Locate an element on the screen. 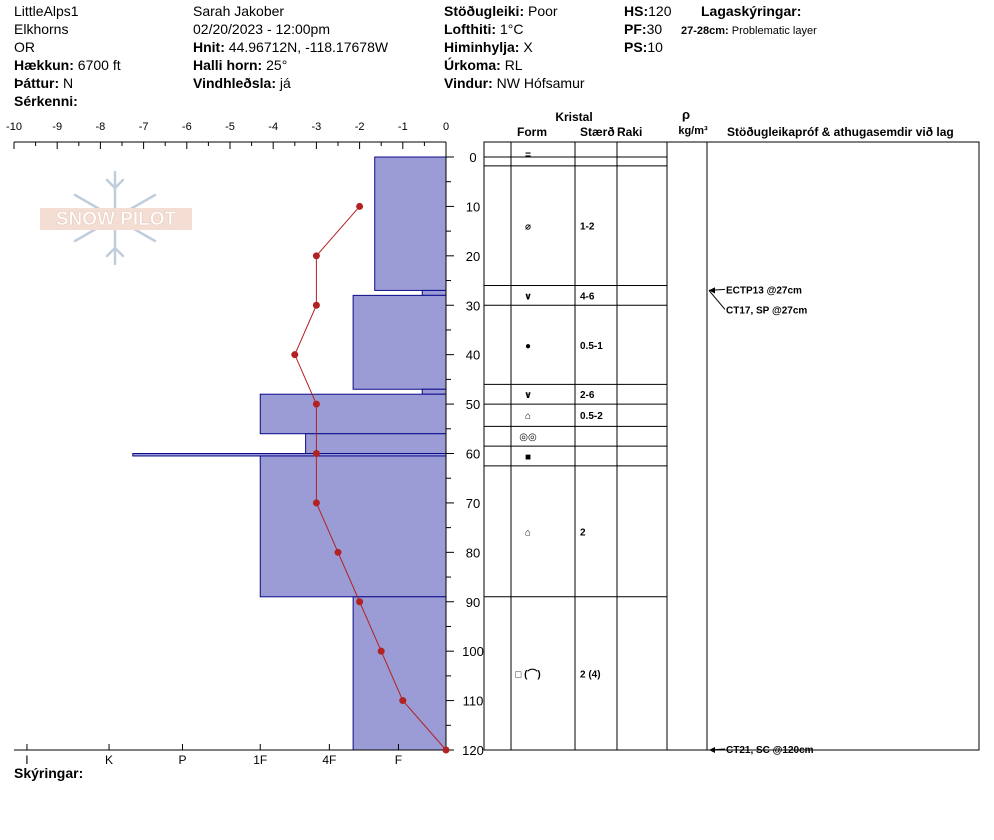  coordinates: Hnit: 44.96712N, -118.17678W is located at coordinates (290, 47).